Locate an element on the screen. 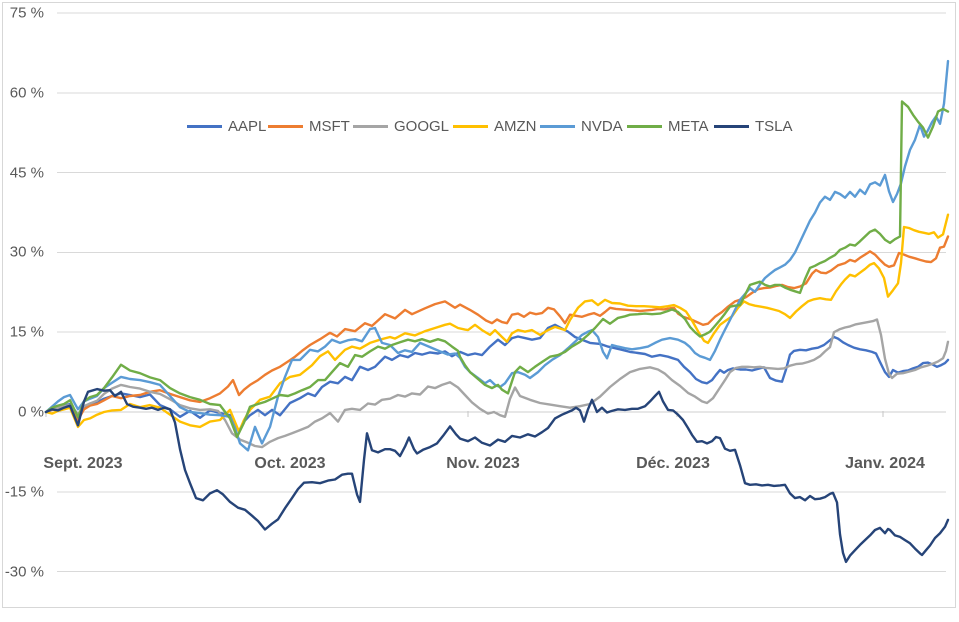 This screenshot has width=959, height=622. legend-label: MSFT is located at coordinates (329, 126).